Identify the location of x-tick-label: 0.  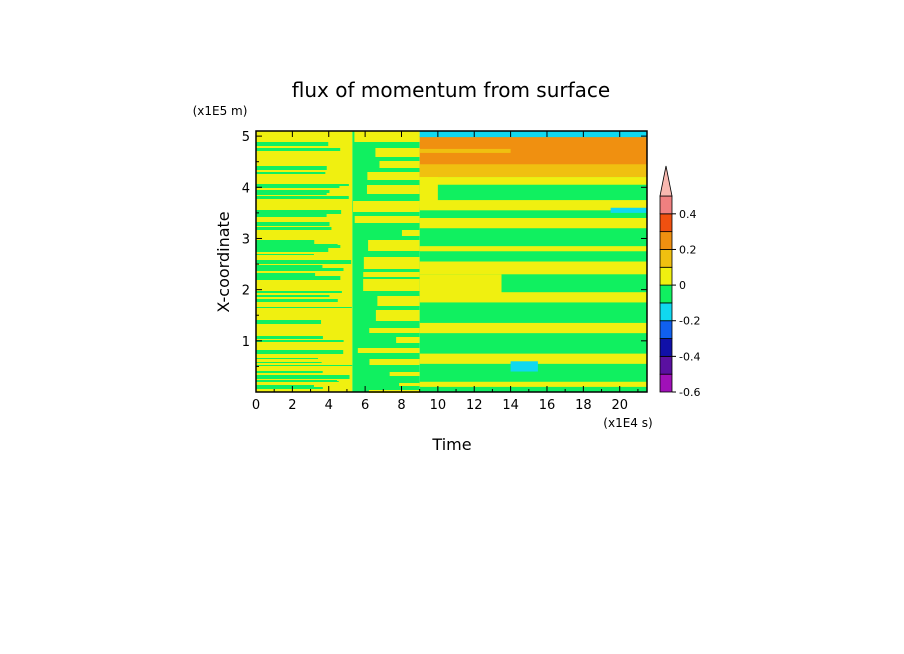
(256, 405).